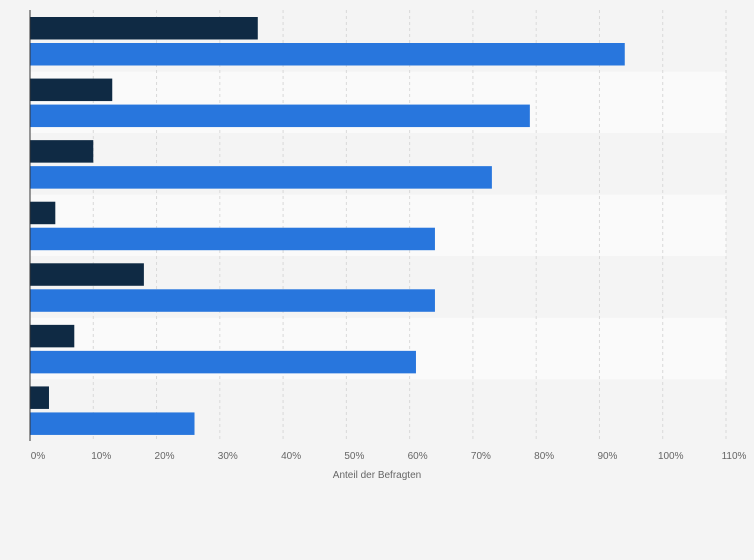  Describe the element at coordinates (165, 456) in the screenshot. I see `x-tick-label: 20%` at that location.